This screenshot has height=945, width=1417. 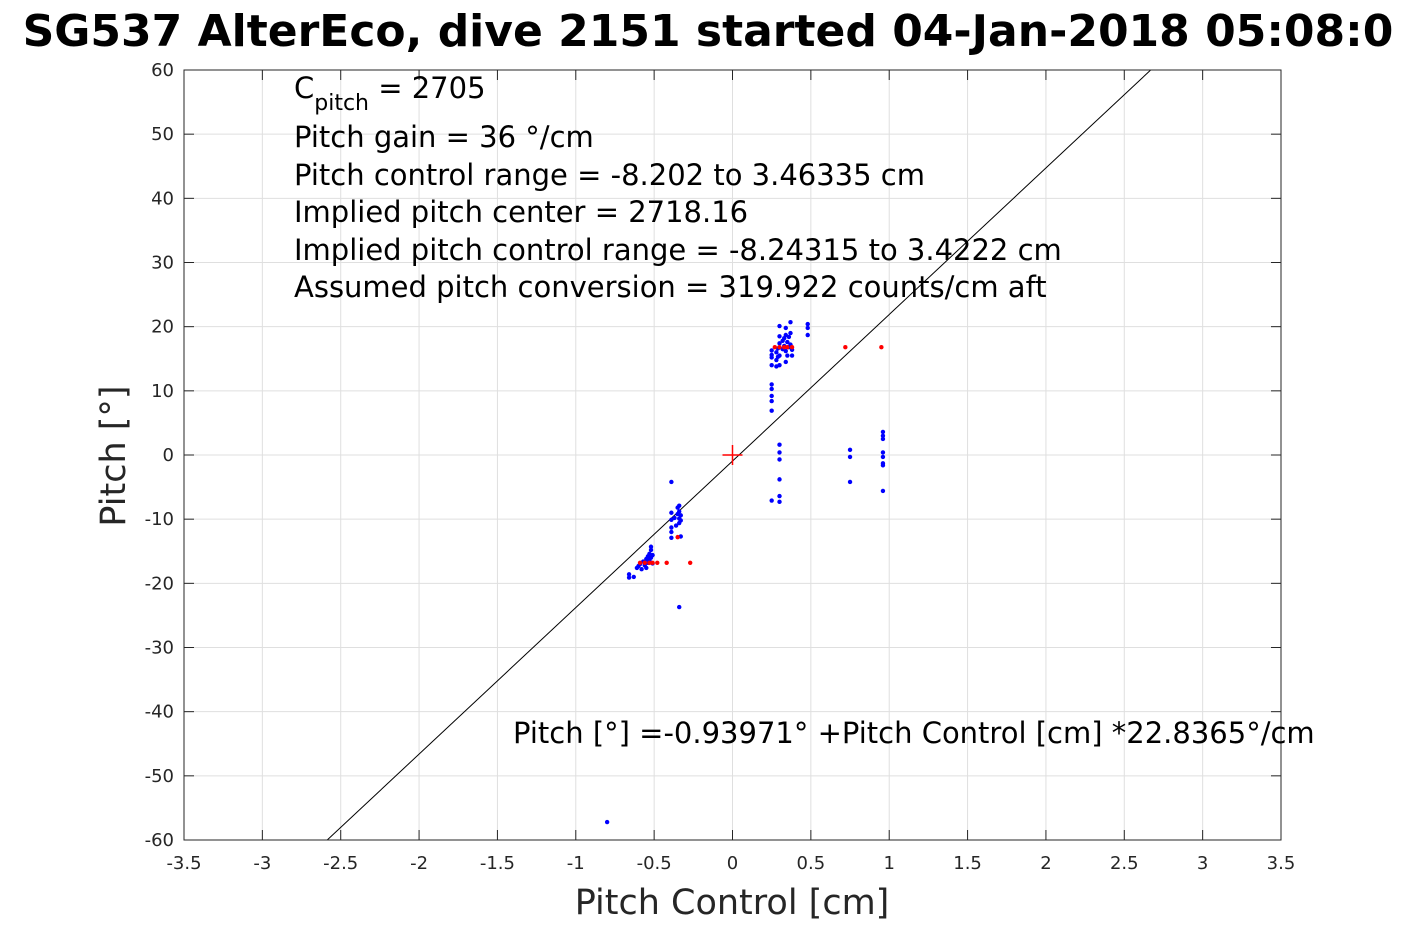 I want to click on y-tick-label: -10, so click(x=159, y=519).